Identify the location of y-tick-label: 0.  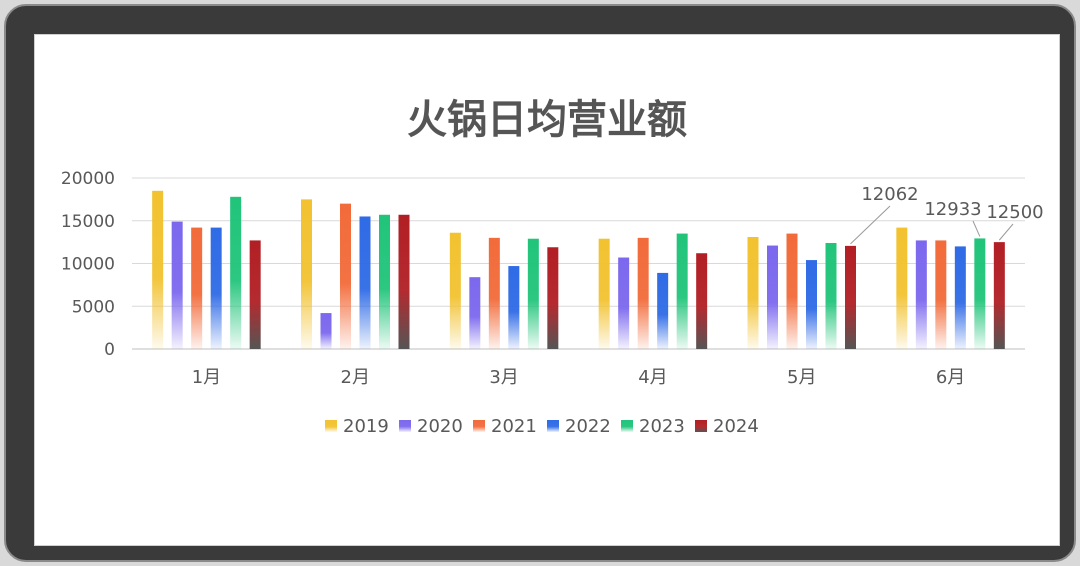
(109, 350).